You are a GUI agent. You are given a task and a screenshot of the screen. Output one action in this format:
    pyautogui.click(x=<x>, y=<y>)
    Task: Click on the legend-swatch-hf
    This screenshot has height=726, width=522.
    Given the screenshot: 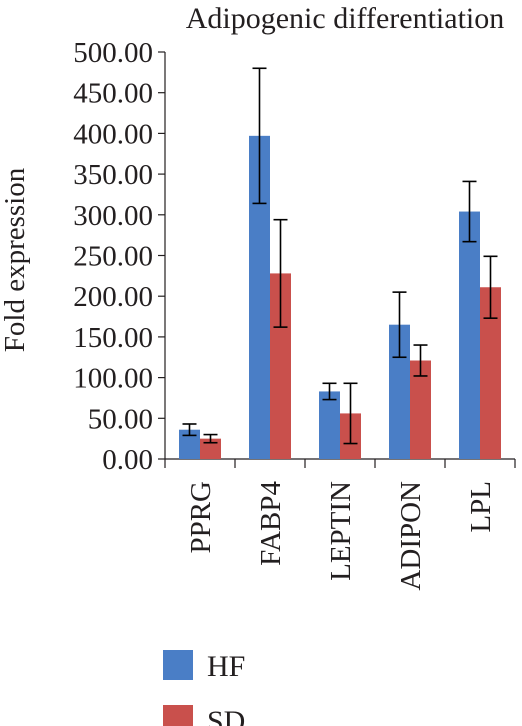 What is the action you would take?
    pyautogui.click(x=178, y=665)
    